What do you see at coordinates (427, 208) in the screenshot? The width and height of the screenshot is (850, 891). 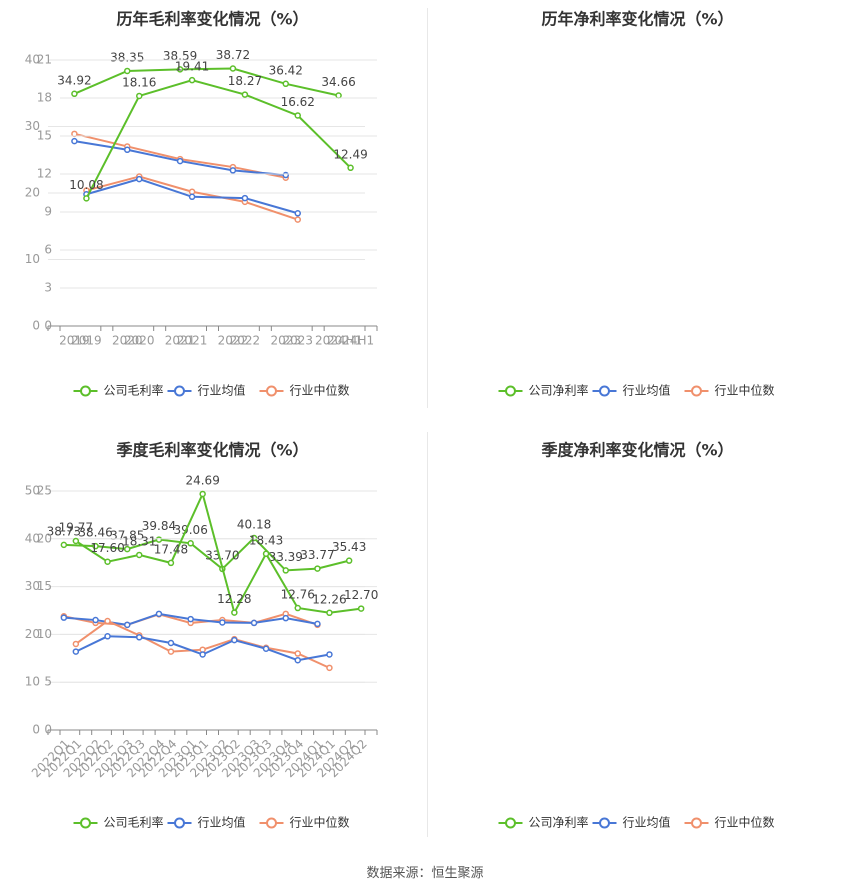 I see `vertical-divider-top` at bounding box center [427, 208].